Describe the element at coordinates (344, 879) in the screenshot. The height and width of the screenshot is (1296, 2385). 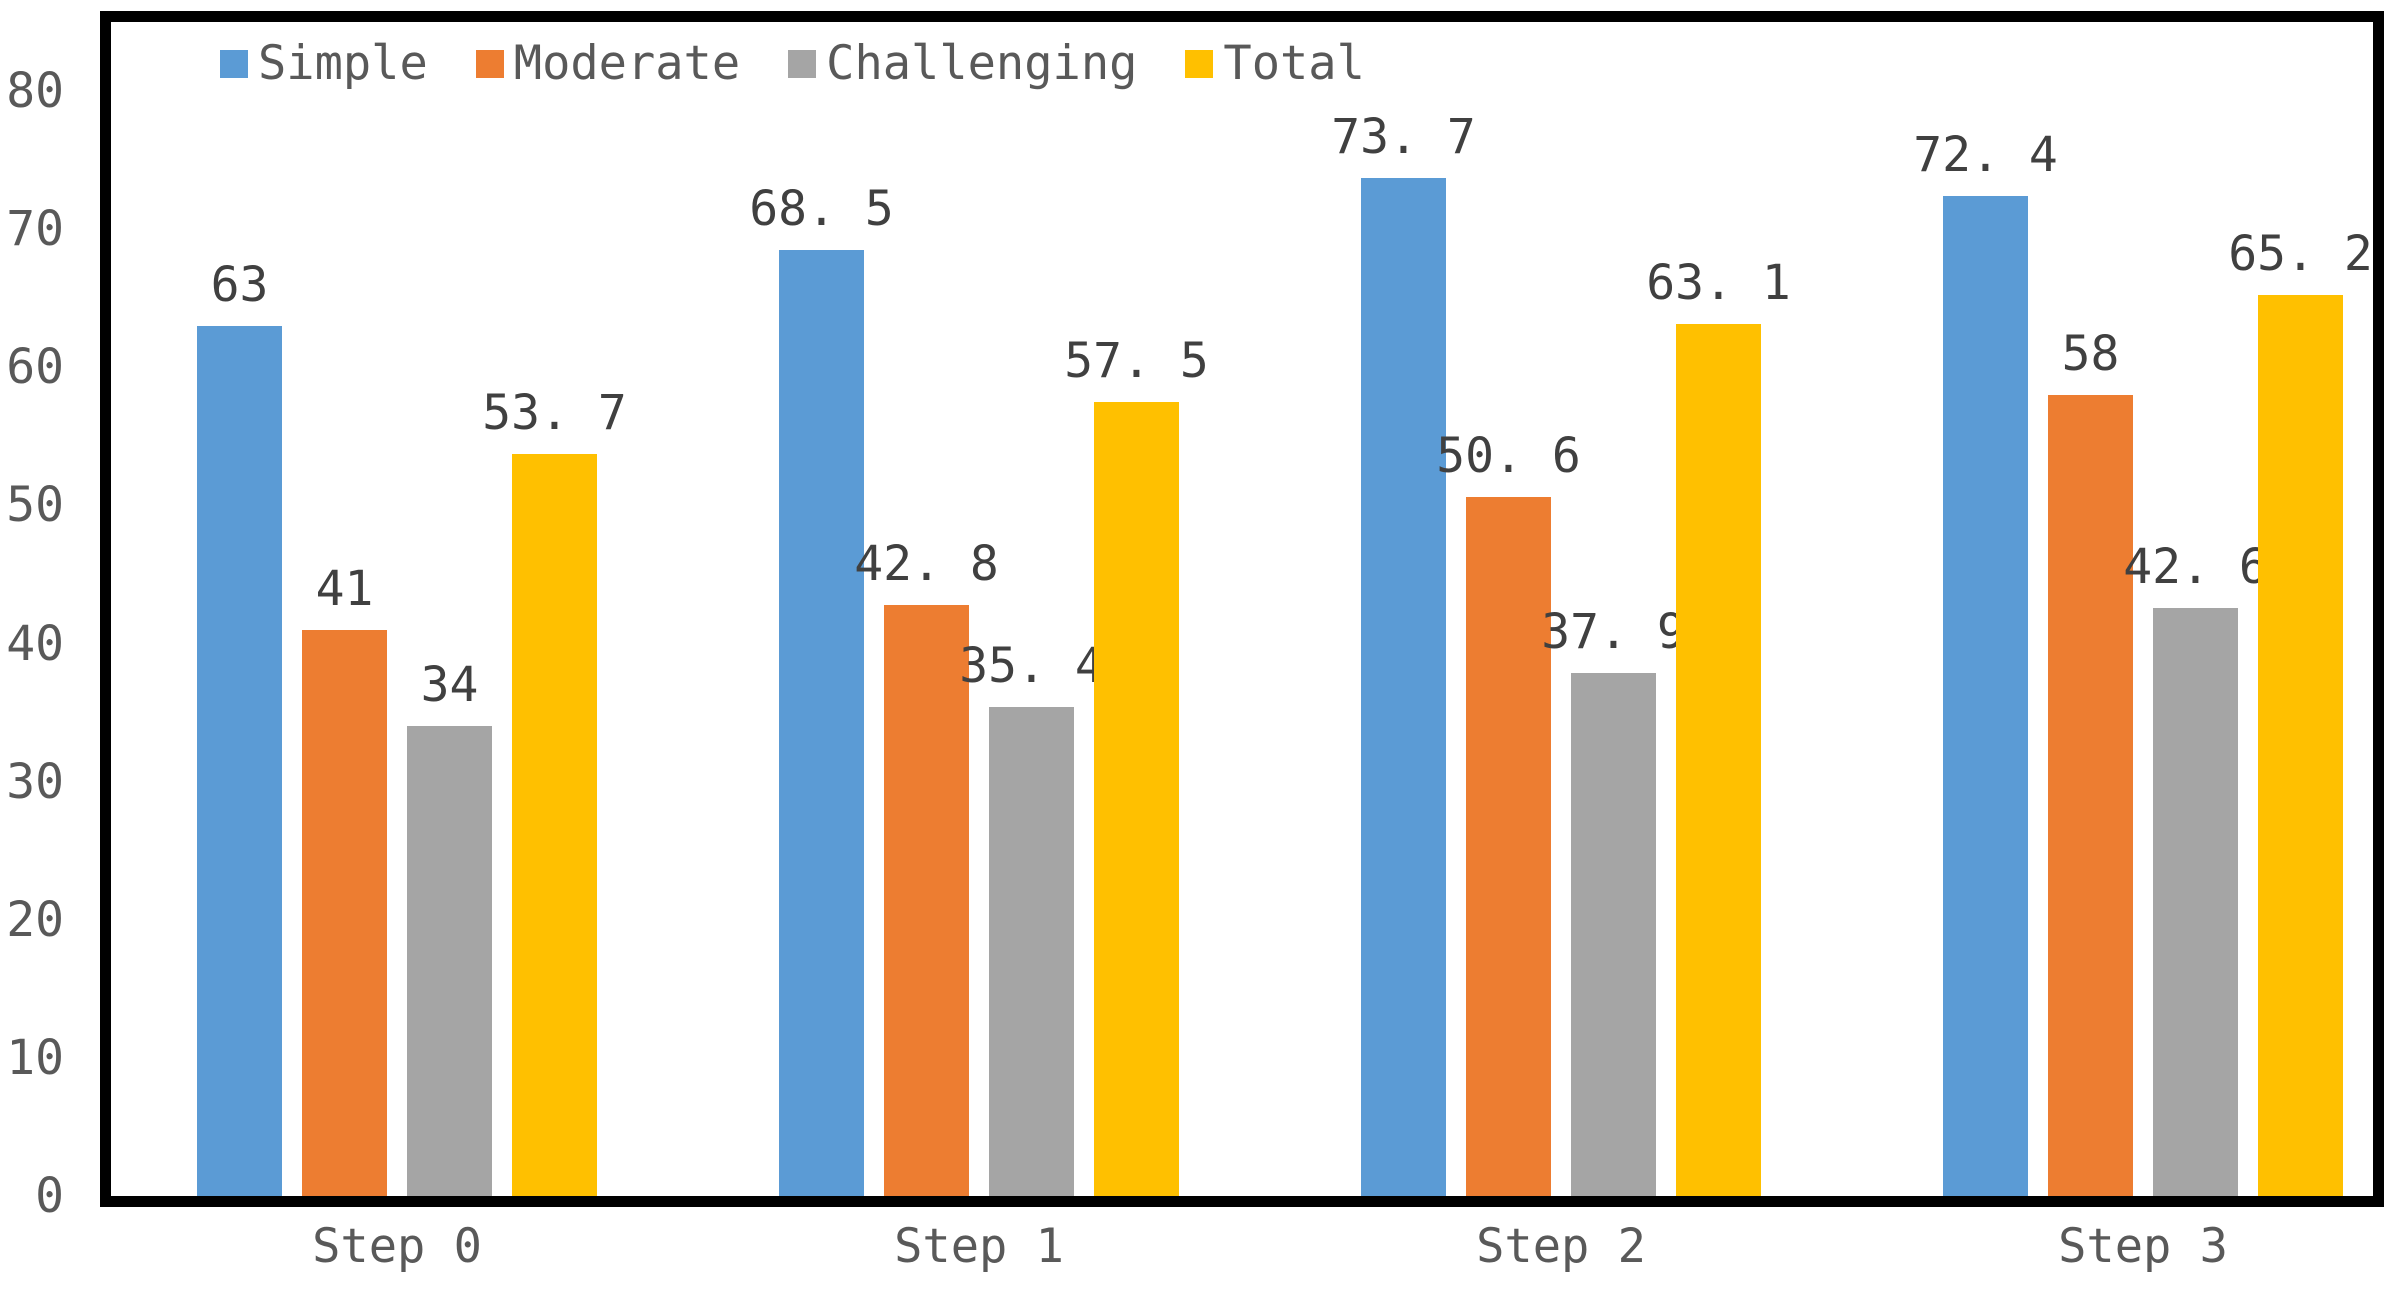
I see `bar-moderate-step-0: 41` at that location.